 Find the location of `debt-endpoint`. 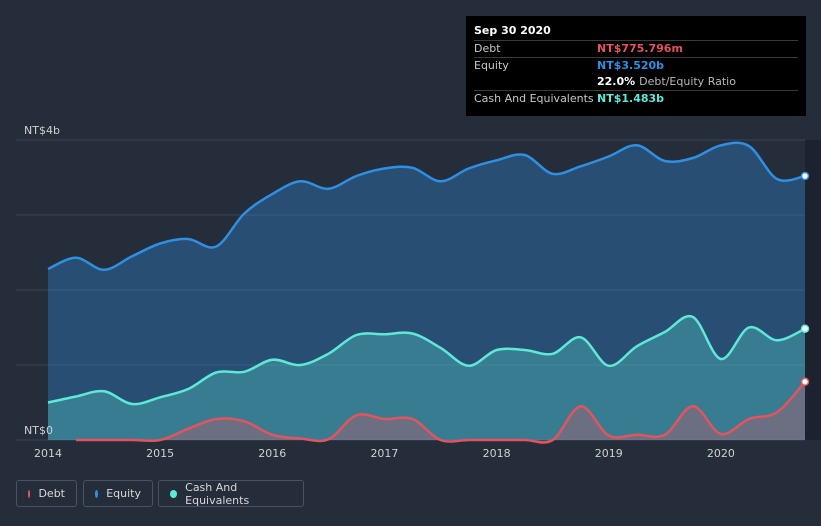

debt-endpoint is located at coordinates (805, 382).